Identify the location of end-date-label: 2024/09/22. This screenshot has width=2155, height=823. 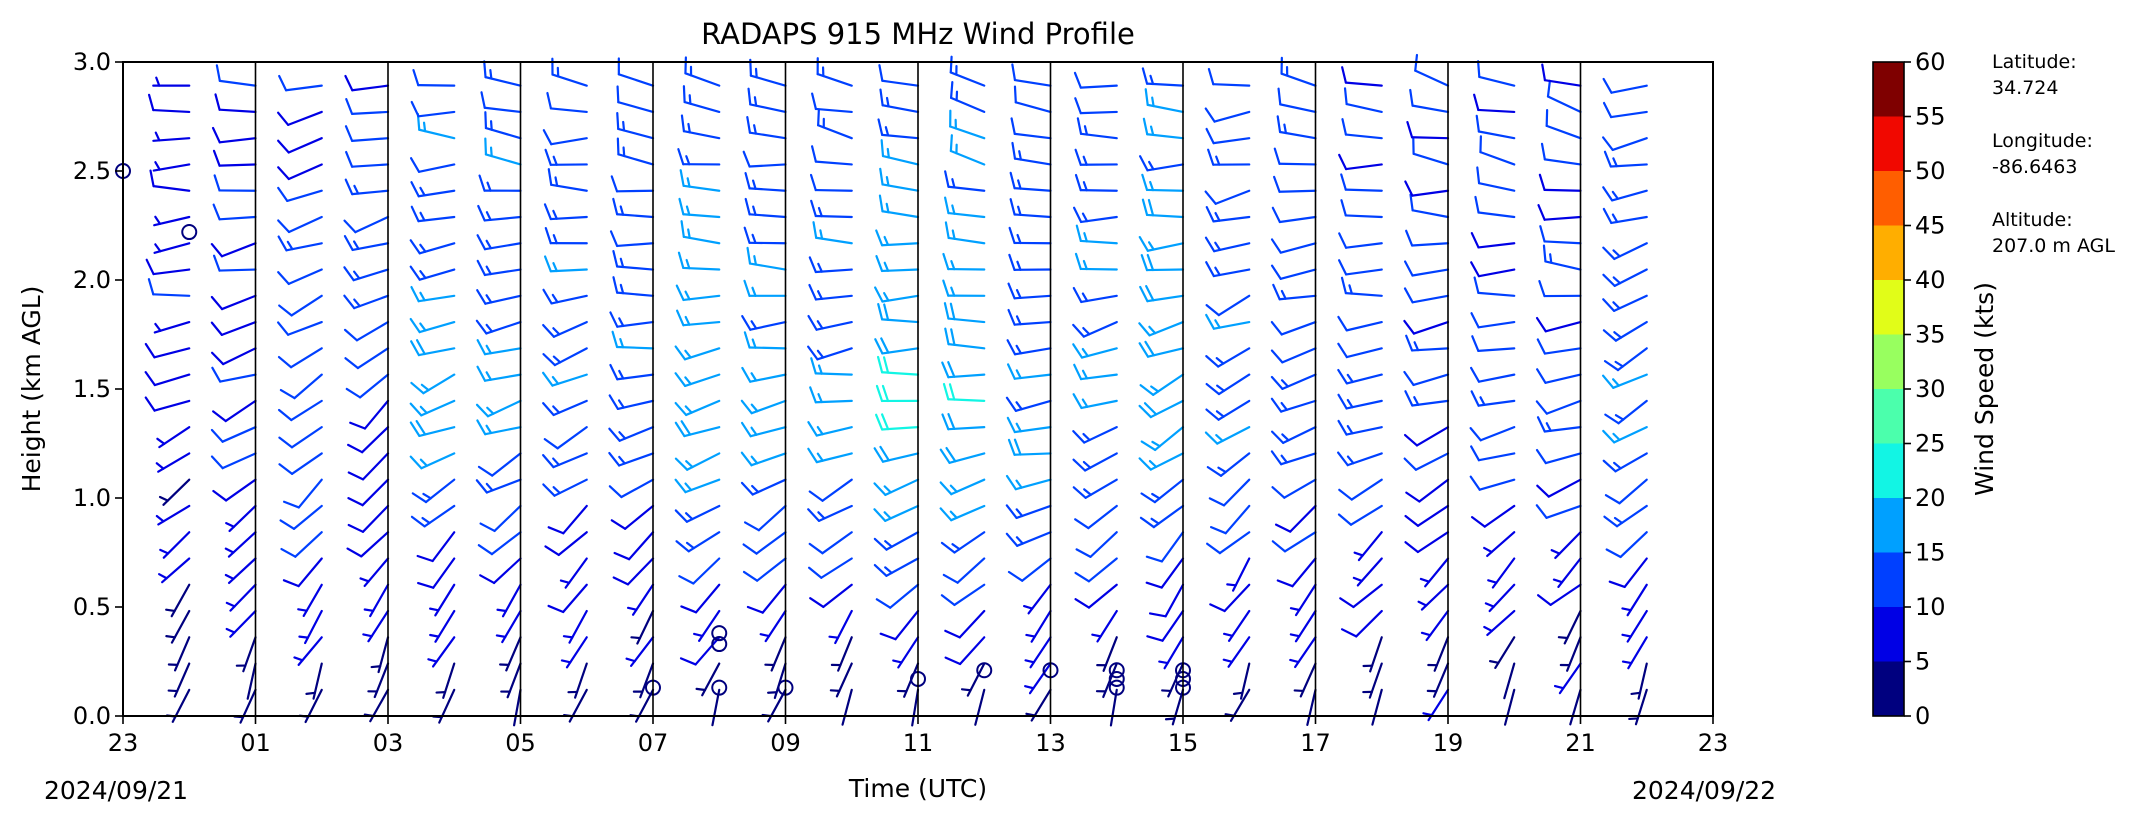
(1704, 790).